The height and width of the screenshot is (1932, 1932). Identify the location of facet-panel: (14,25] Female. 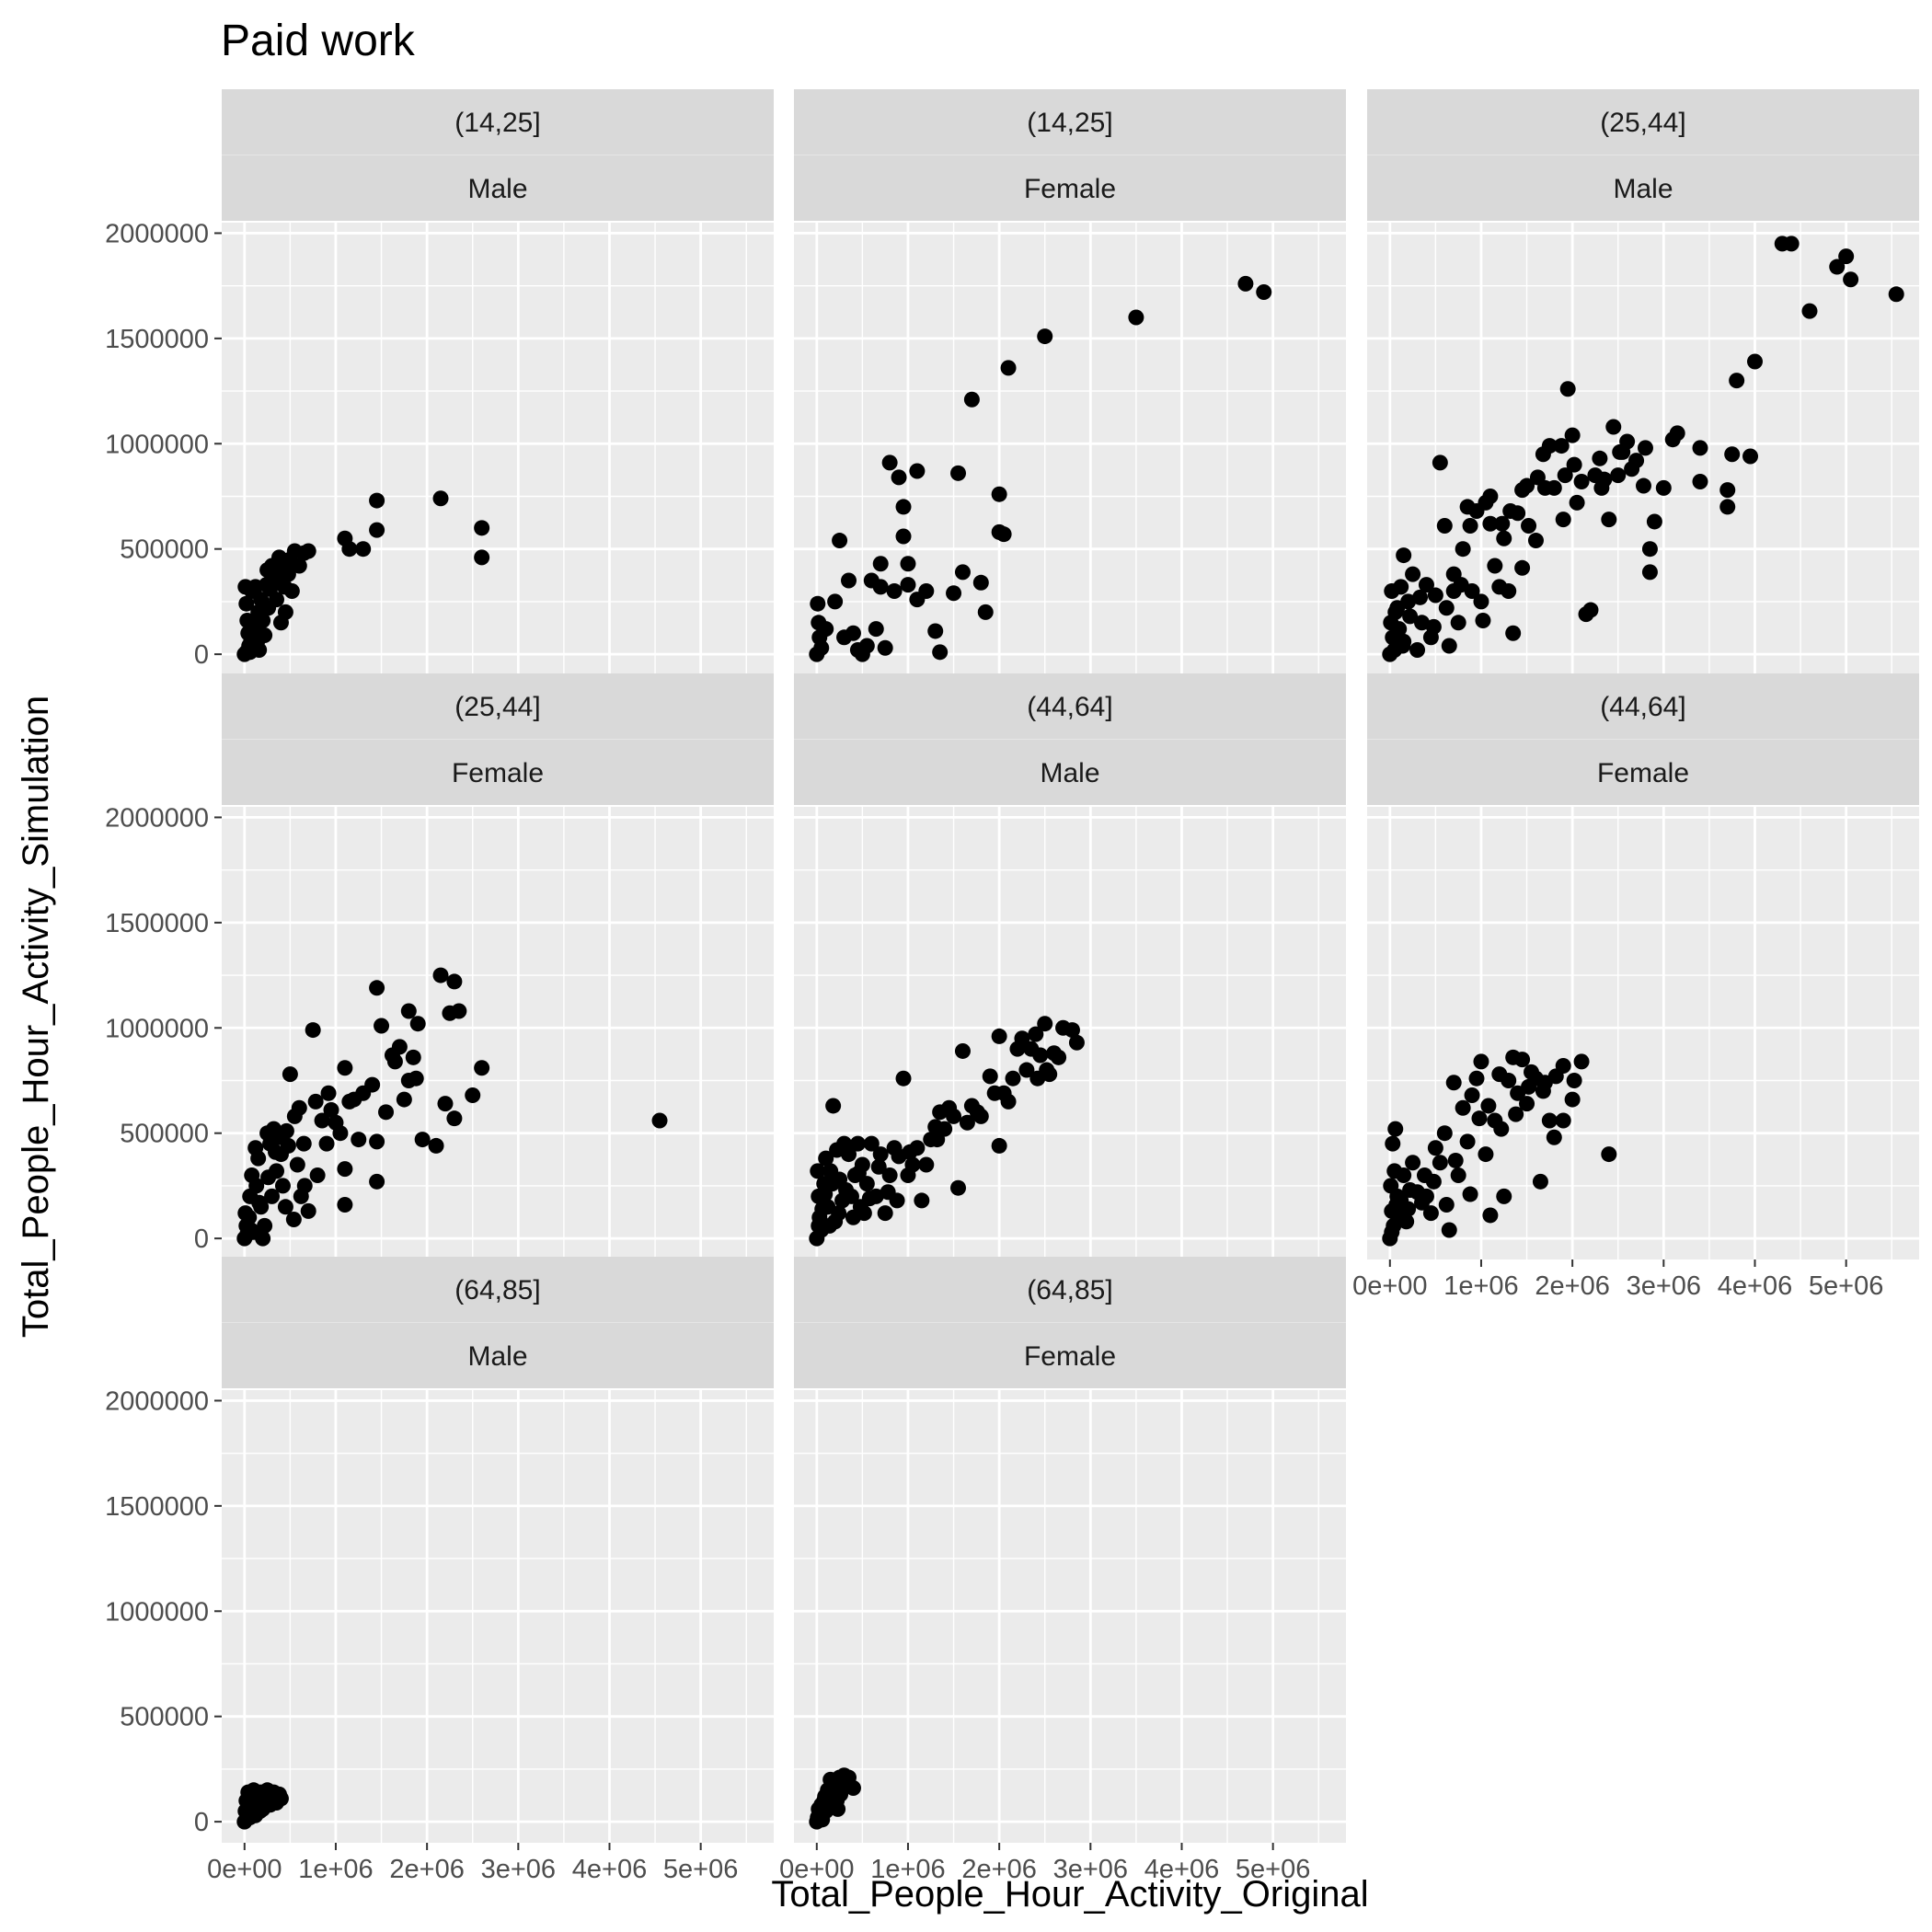
(1070, 382).